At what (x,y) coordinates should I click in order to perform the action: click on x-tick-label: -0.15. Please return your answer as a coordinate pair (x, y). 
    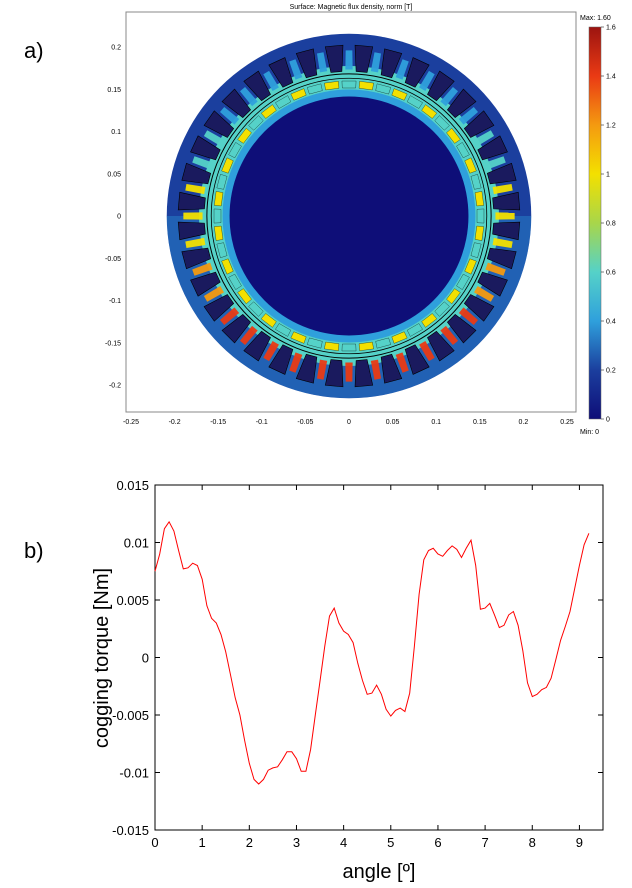
    Looking at the image, I should click on (218, 422).